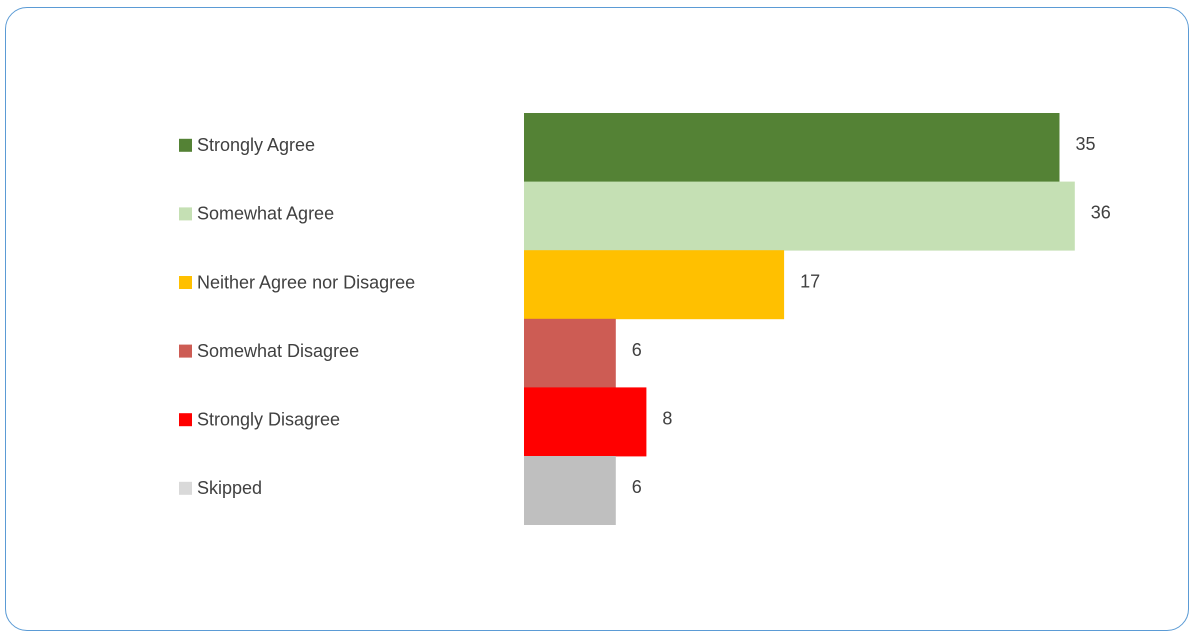  I want to click on legend-swatch-somewhat-disagree, so click(185, 351).